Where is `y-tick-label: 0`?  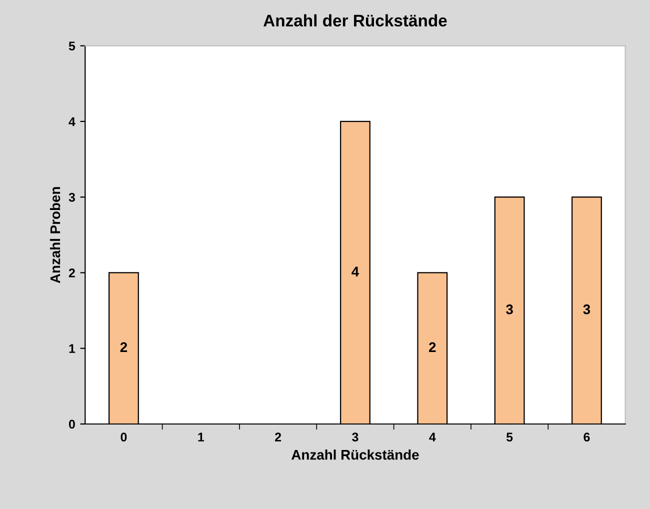
y-tick-label: 0 is located at coordinates (71, 424).